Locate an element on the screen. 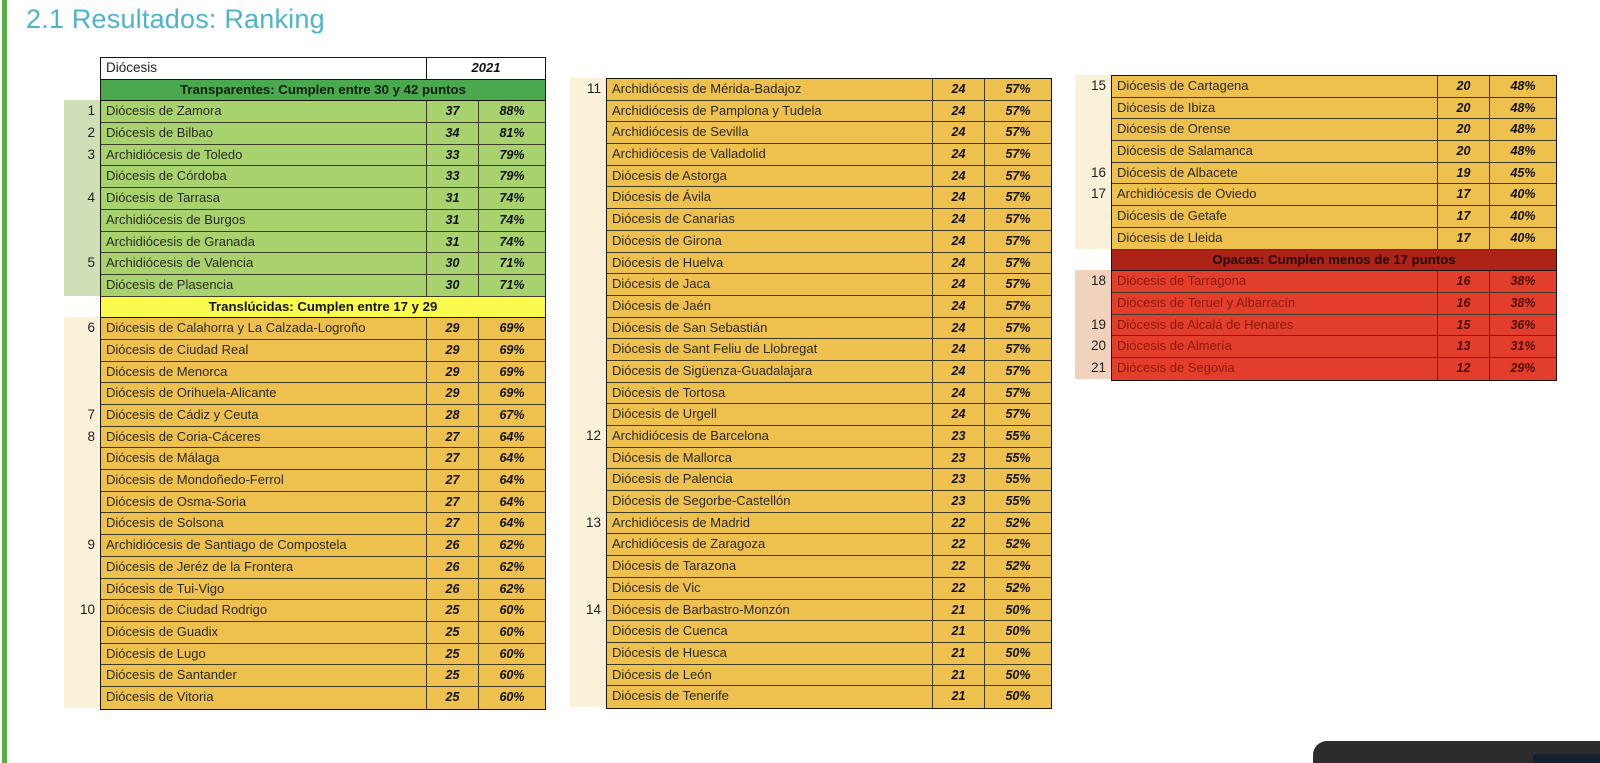 The height and width of the screenshot is (763, 1600). diocese-name: Diócesis de Segovia is located at coordinates (1275, 368).